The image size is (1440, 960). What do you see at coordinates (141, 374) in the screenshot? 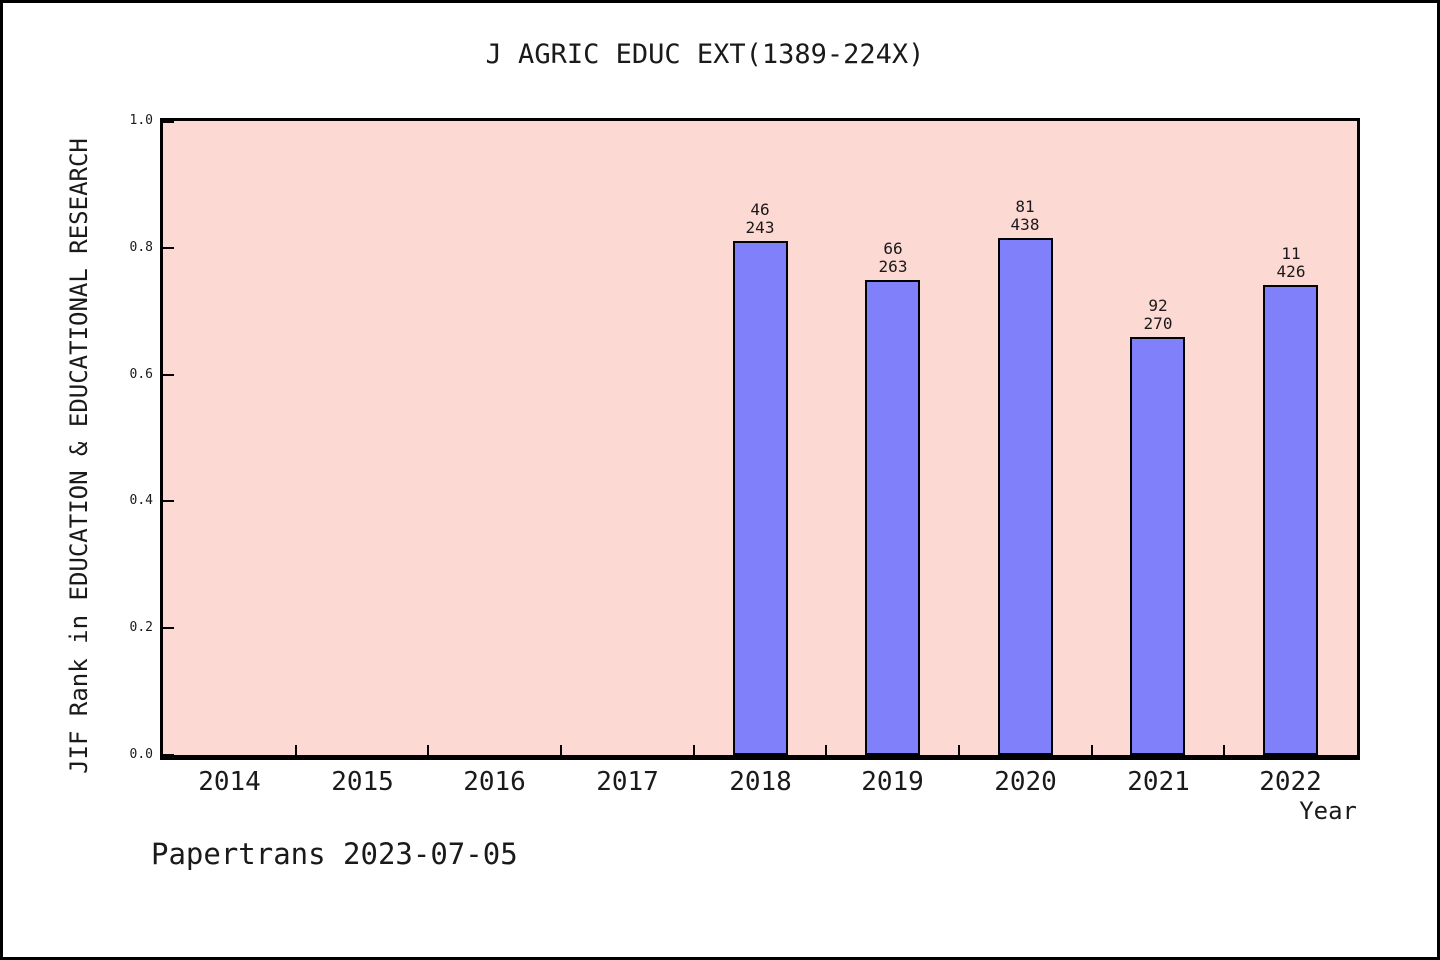
I see `y-tick-label: 0.6` at bounding box center [141, 374].